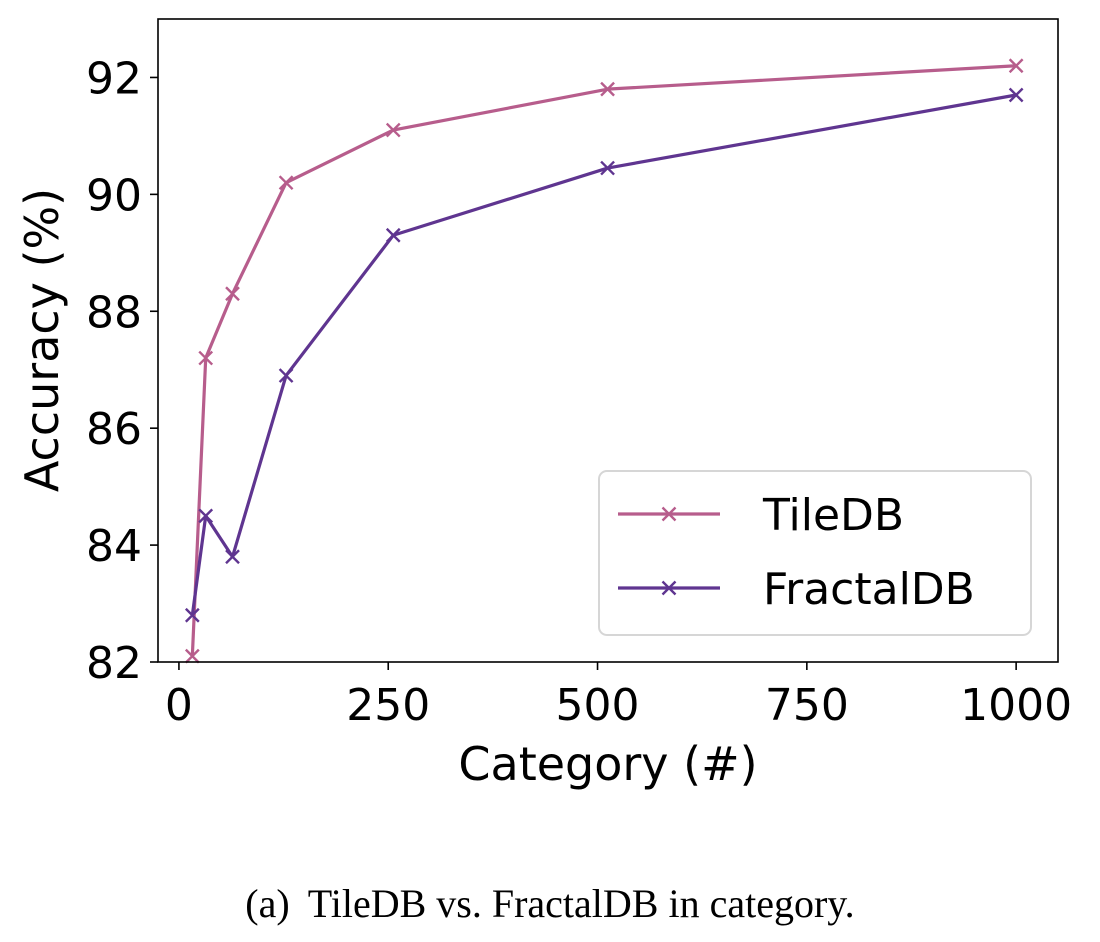 This screenshot has width=1100, height=942. Describe the element at coordinates (114, 546) in the screenshot. I see `y-tick-label: 84` at that location.